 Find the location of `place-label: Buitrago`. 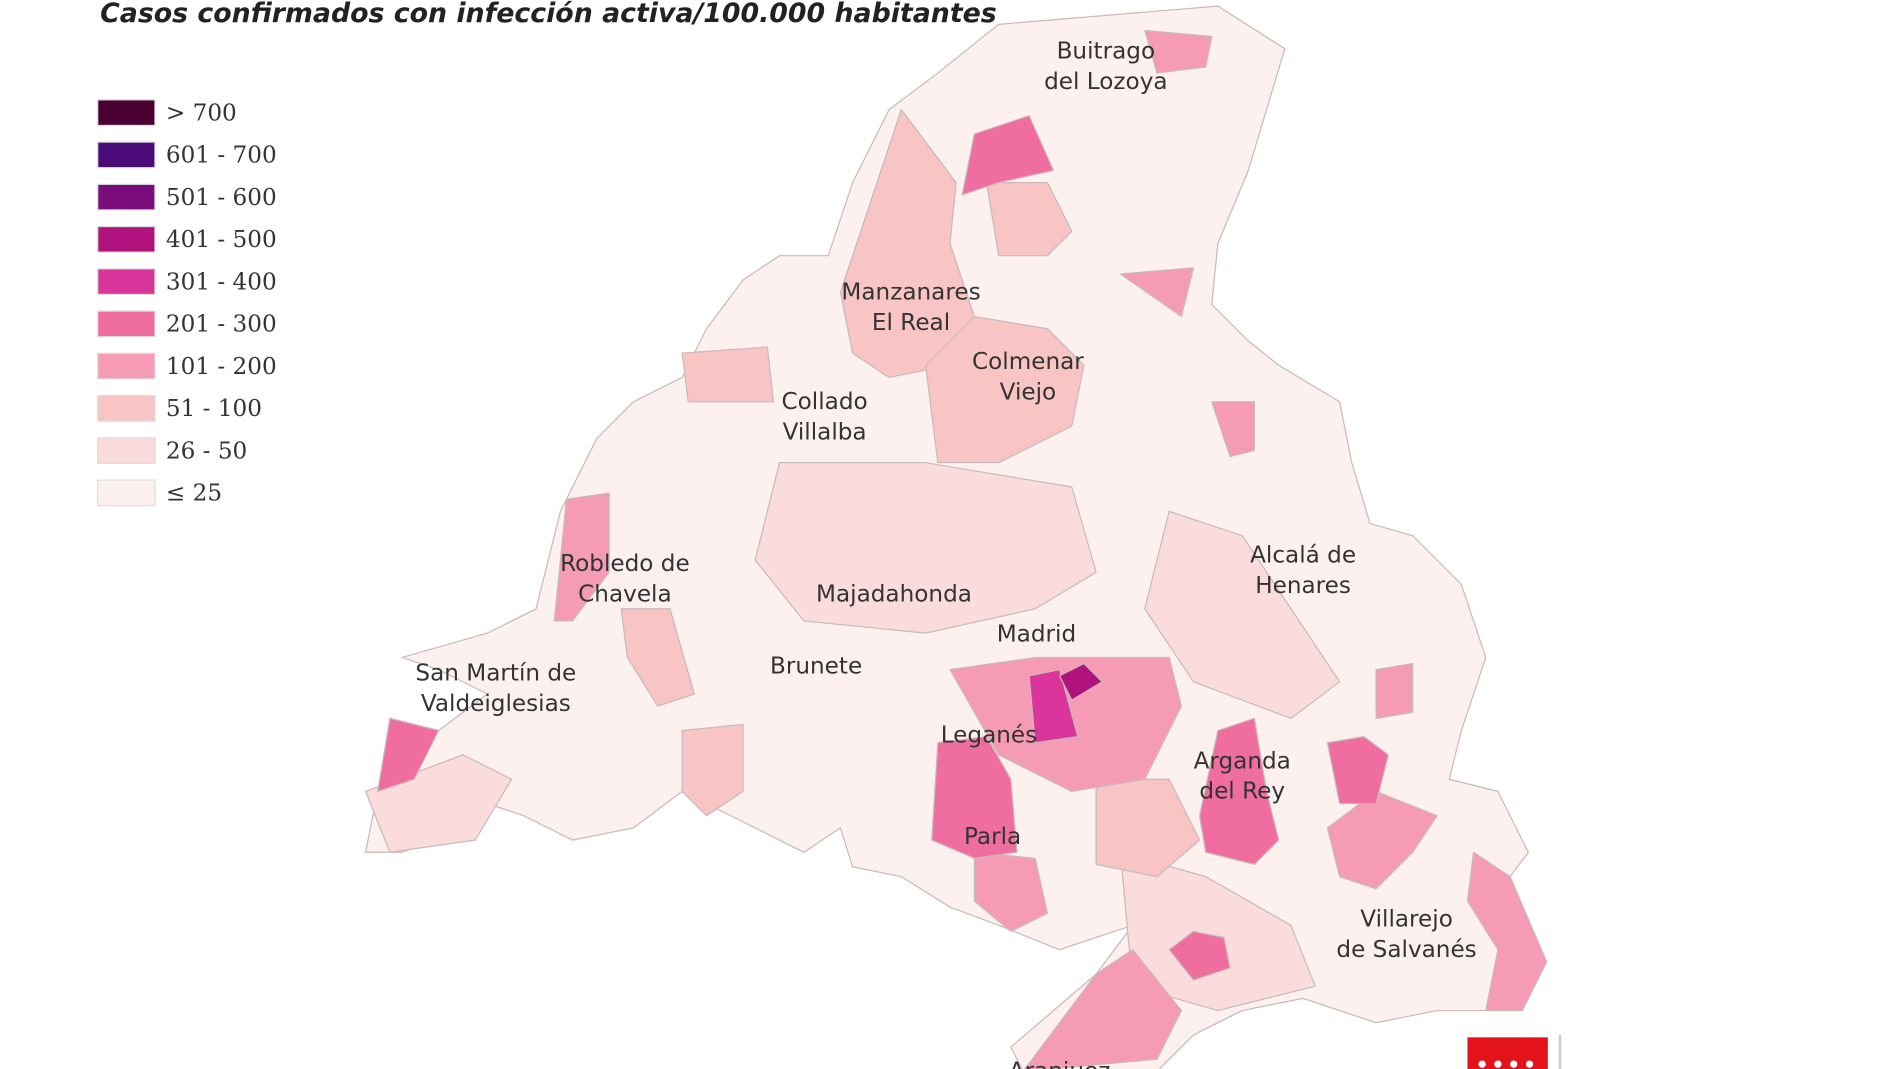

place-label: Buitrago is located at coordinates (1106, 51).